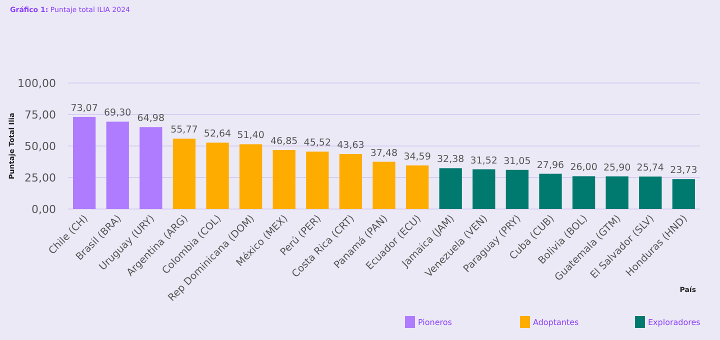 The width and height of the screenshot is (720, 340). Describe the element at coordinates (184, 130) in the screenshot. I see `data-label: 55,77` at that location.